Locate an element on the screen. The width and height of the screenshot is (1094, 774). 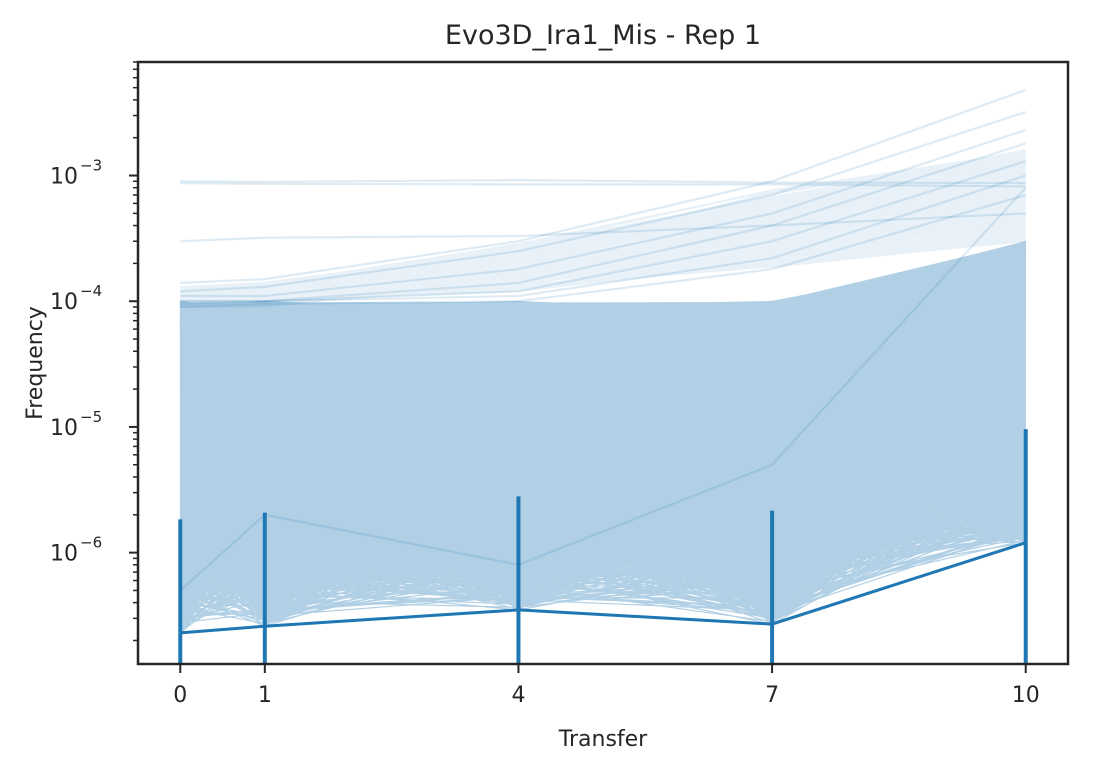
x-tick-label-0: 0 is located at coordinates (180, 695).